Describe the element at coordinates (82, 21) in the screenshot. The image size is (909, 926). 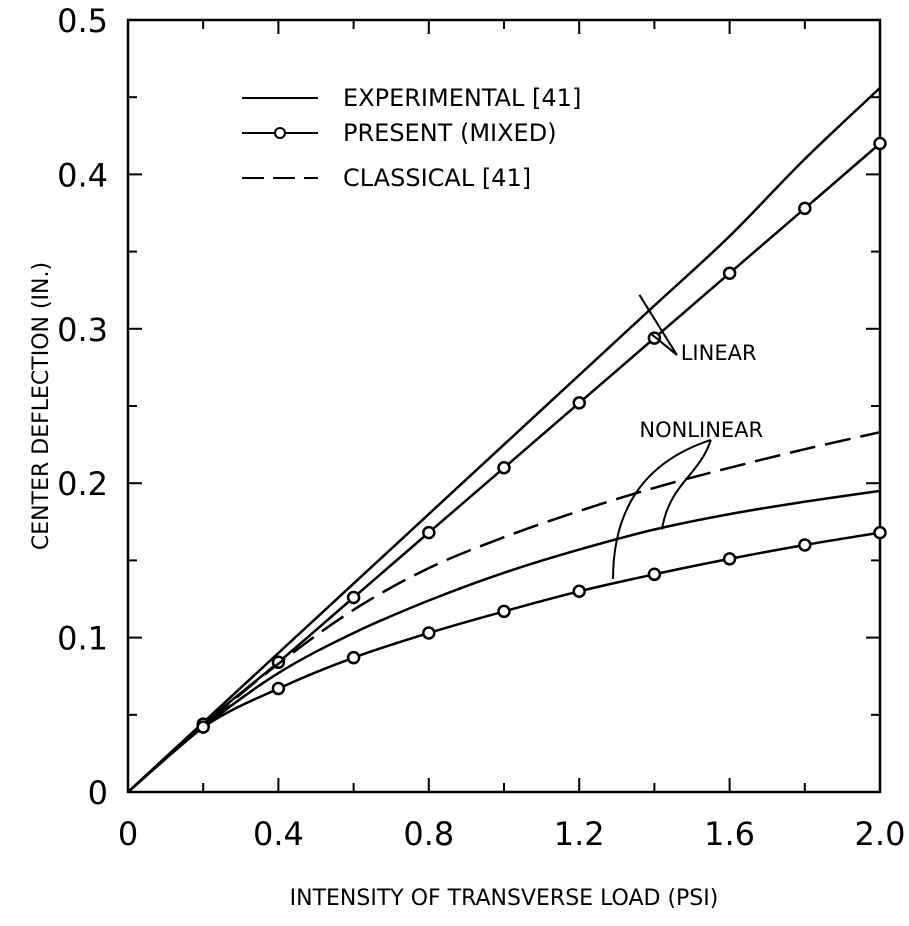
I see `y-tick-label: 0.5` at that location.